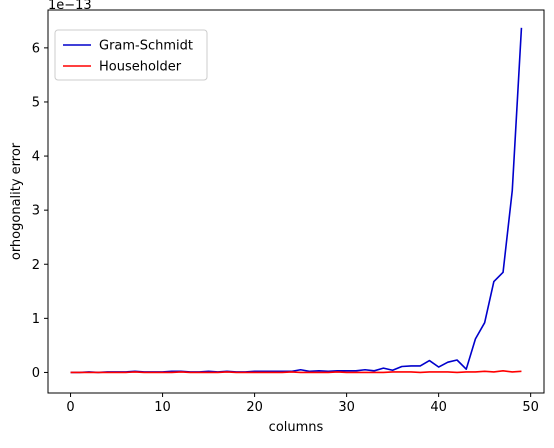 The image size is (554, 448). Describe the element at coordinates (16, 201) in the screenshot. I see `y-axis-label: orhogonality error` at that location.